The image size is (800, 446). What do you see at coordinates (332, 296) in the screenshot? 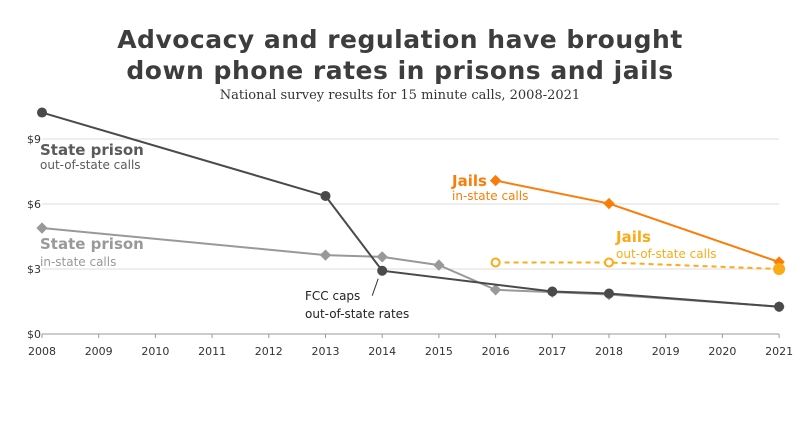
I see `annotation-text: FCC caps` at bounding box center [332, 296].